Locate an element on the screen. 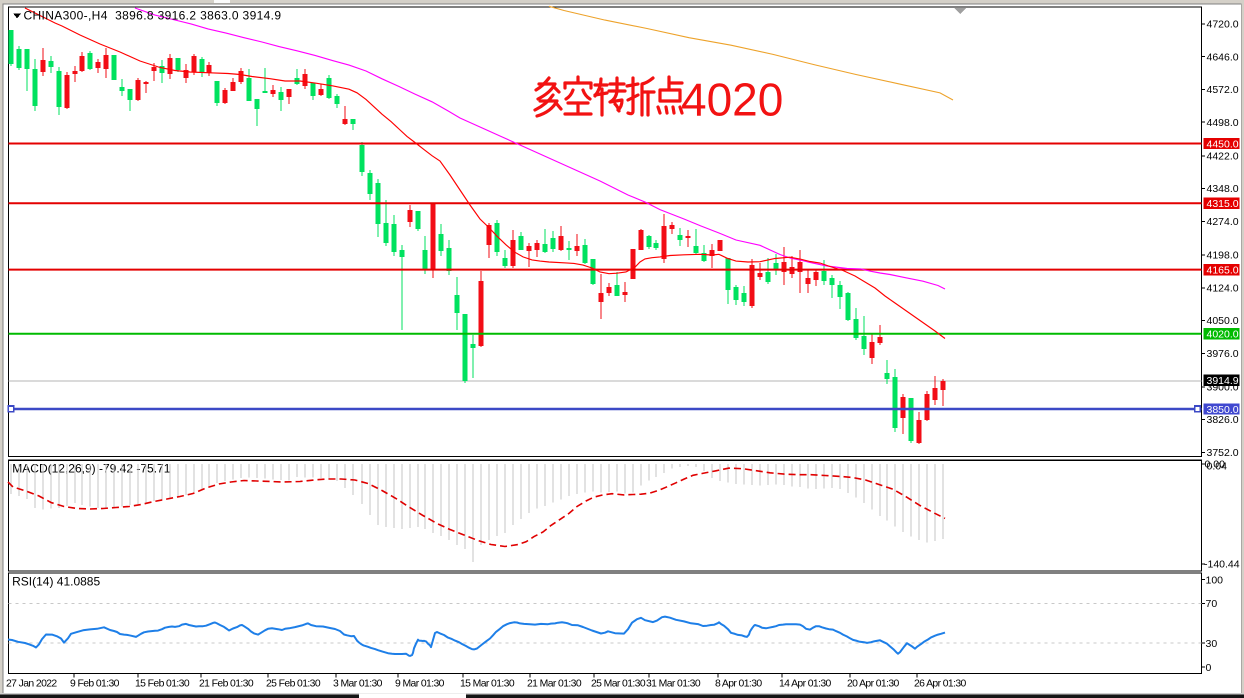 The image size is (1244, 698). svg-text: 3976.0 is located at coordinates (1223, 354).